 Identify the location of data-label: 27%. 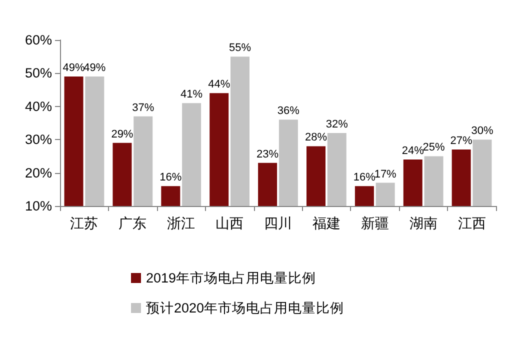
(461, 141).